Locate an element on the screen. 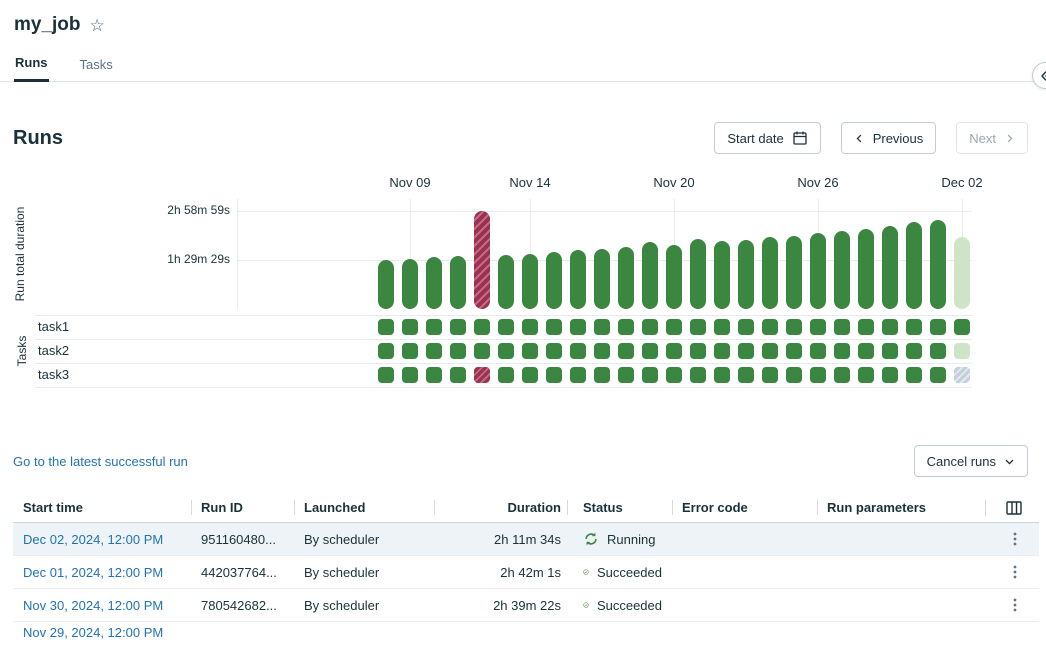 The image size is (1046, 655). col-error-code: Error code is located at coordinates (744, 507).